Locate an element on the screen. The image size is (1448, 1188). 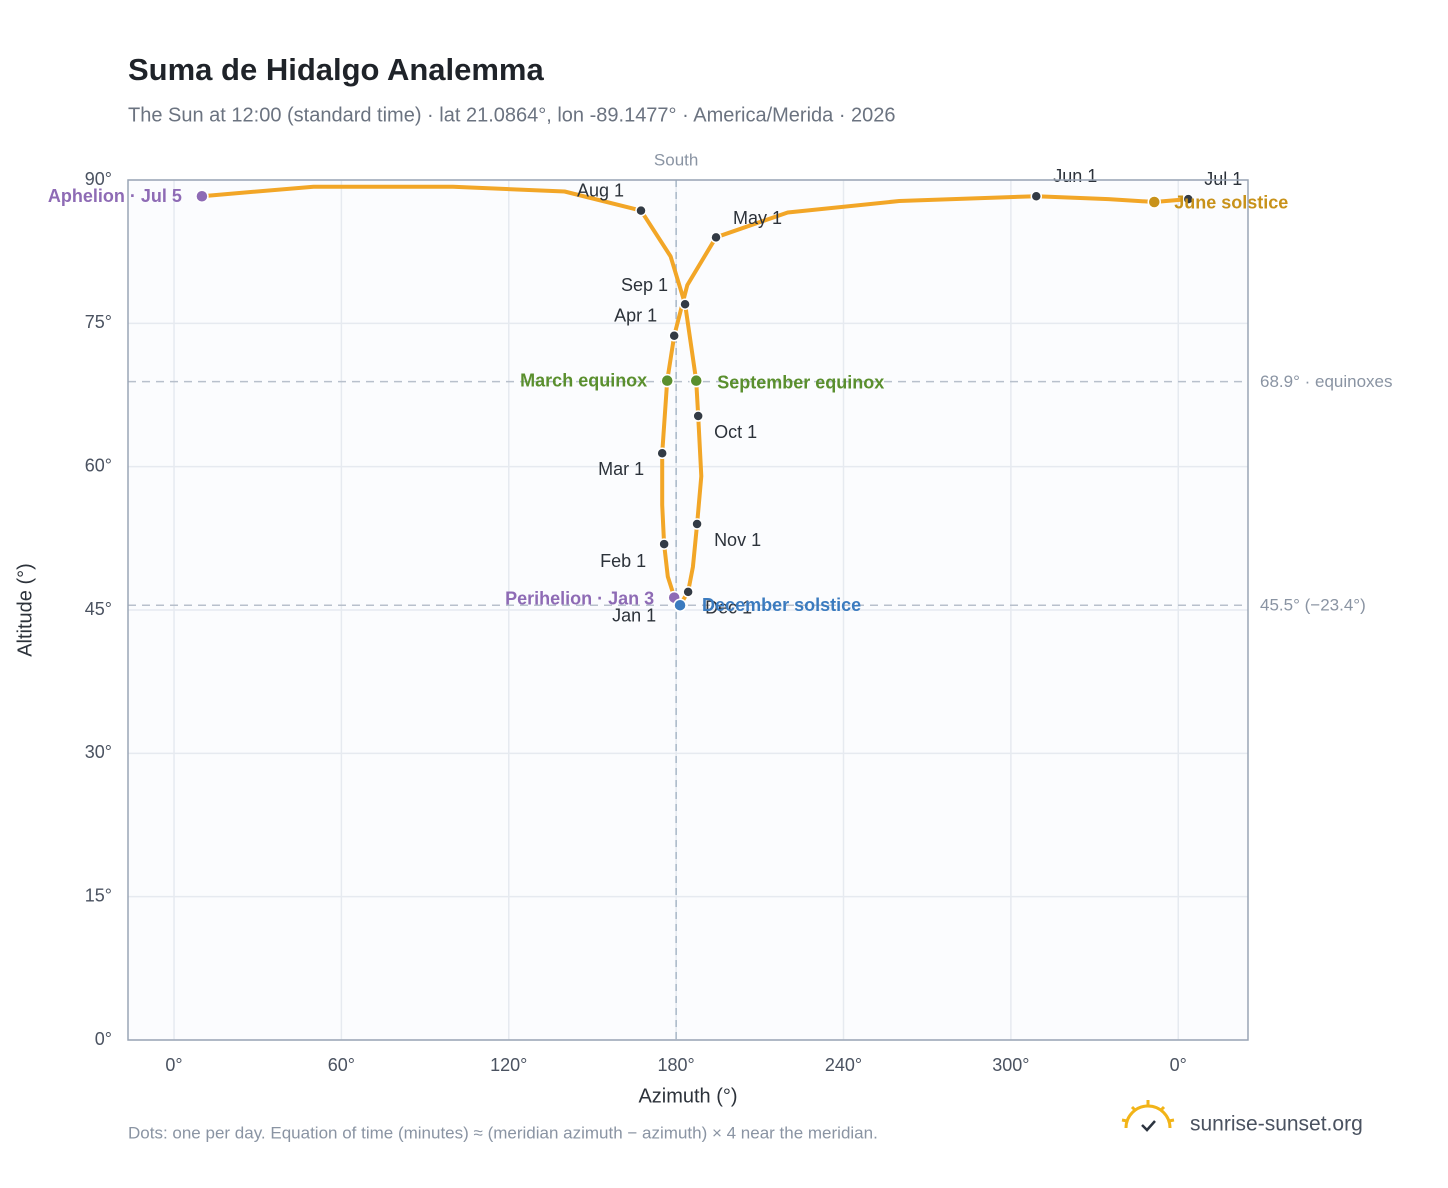
month-label: Dec 1 is located at coordinates (728, 608).